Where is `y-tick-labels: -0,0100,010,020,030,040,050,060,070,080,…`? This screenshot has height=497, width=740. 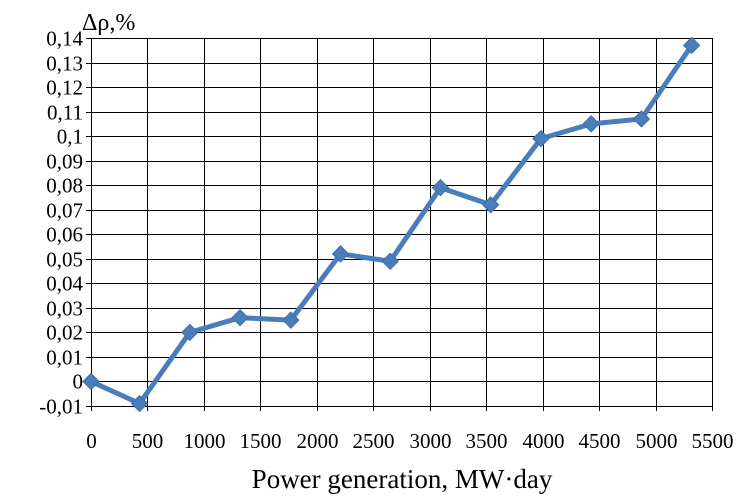 y-tick-labels: -0,0100,010,020,030,040,050,060,070,080,… is located at coordinates (61, 223).